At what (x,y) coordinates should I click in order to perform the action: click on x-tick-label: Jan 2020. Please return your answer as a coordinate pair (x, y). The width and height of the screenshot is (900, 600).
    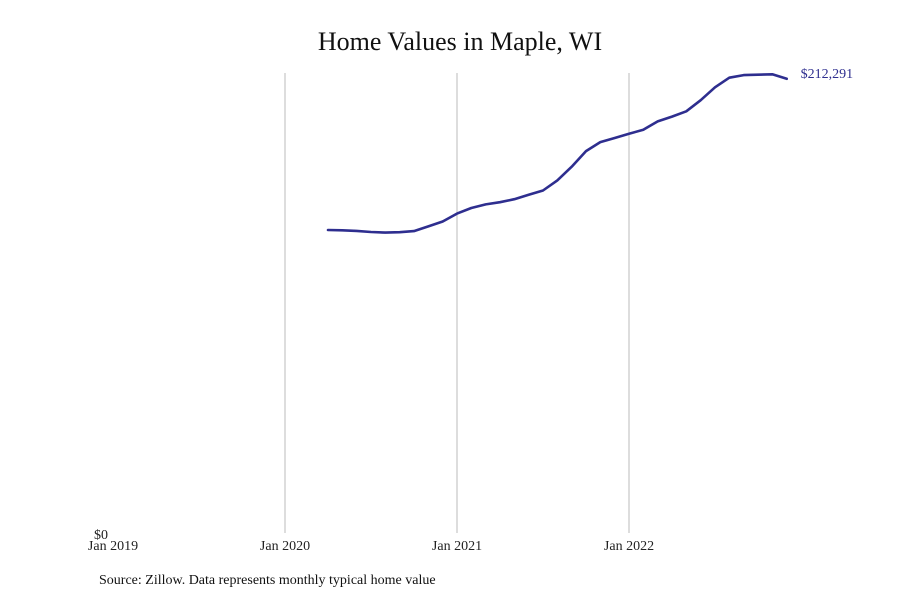
    Looking at the image, I should click on (285, 546).